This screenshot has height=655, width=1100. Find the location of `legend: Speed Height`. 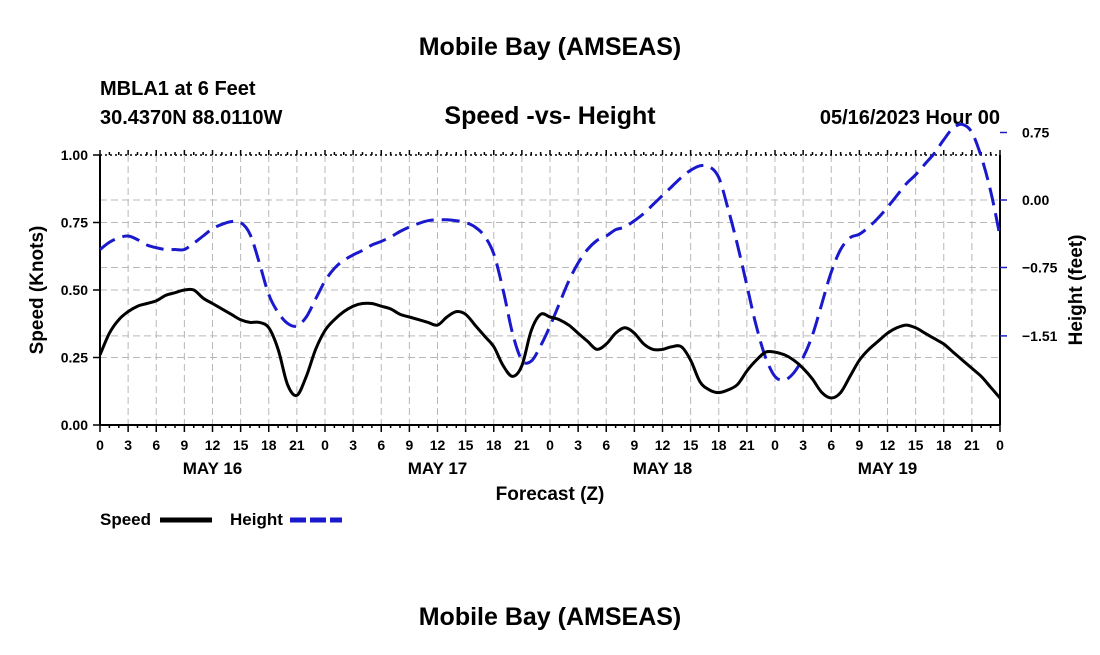

legend: Speed Height is located at coordinates (221, 519).